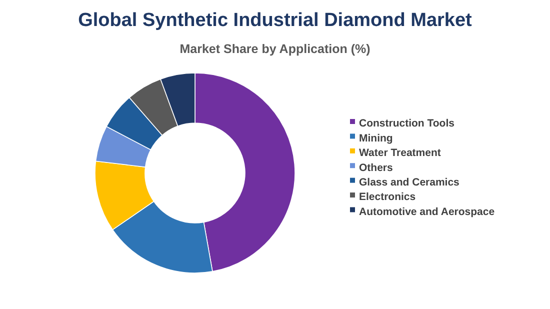 This screenshot has height=309, width=550. What do you see at coordinates (376, 168) in the screenshot?
I see `legend-label: Others` at bounding box center [376, 168].